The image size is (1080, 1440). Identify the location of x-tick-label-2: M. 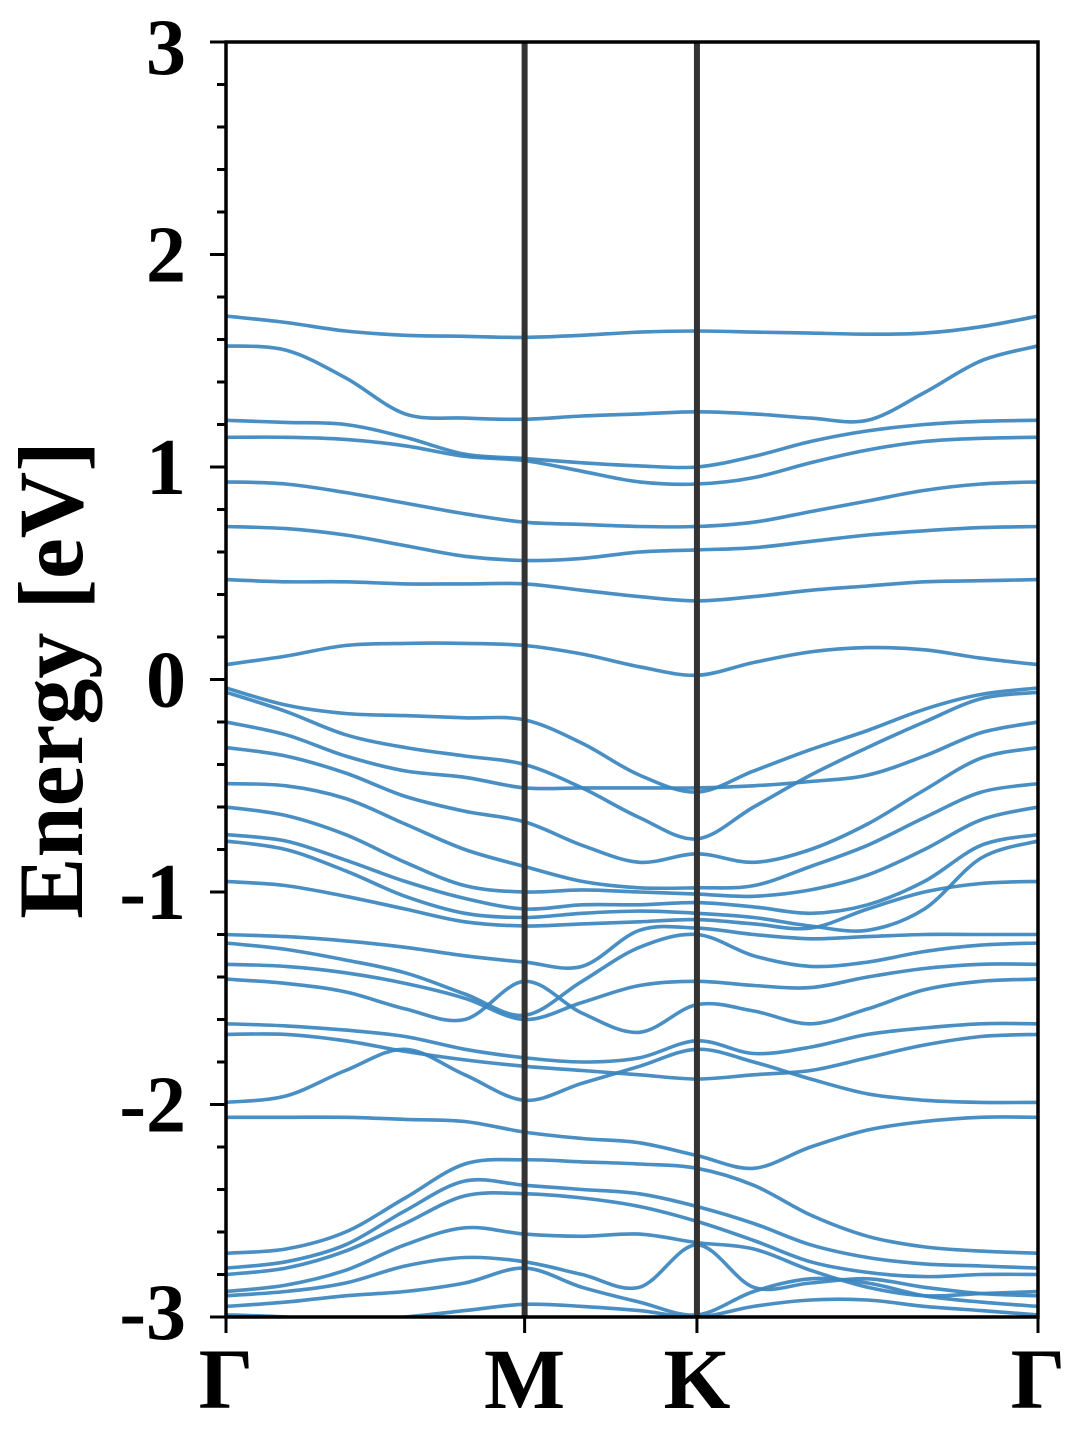
(524, 1379).